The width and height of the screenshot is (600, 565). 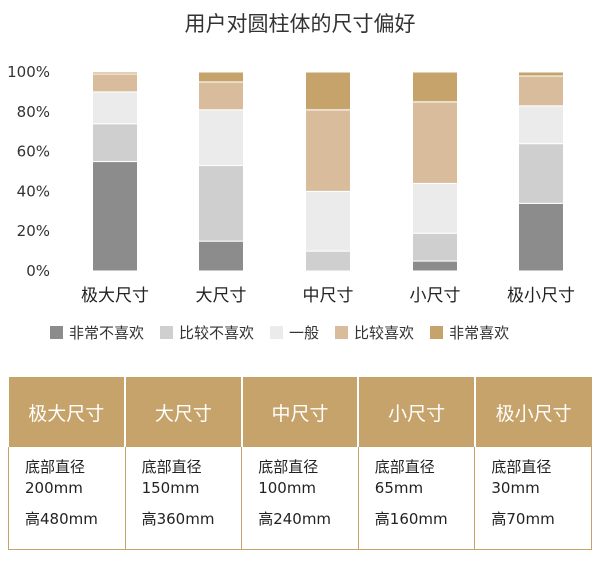 I want to click on y-tick-label: 80%, so click(x=33, y=112).